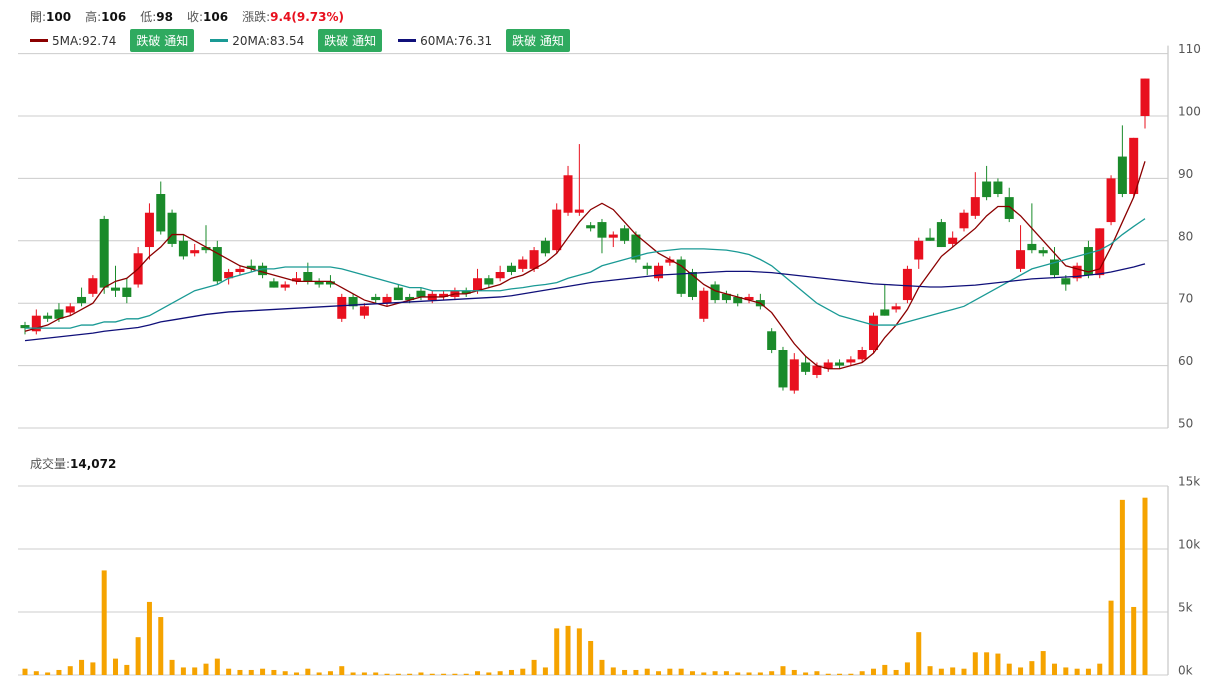 The width and height of the screenshot is (1207, 677). What do you see at coordinates (585, 302) in the screenshot?
I see `ma-line` at bounding box center [585, 302].